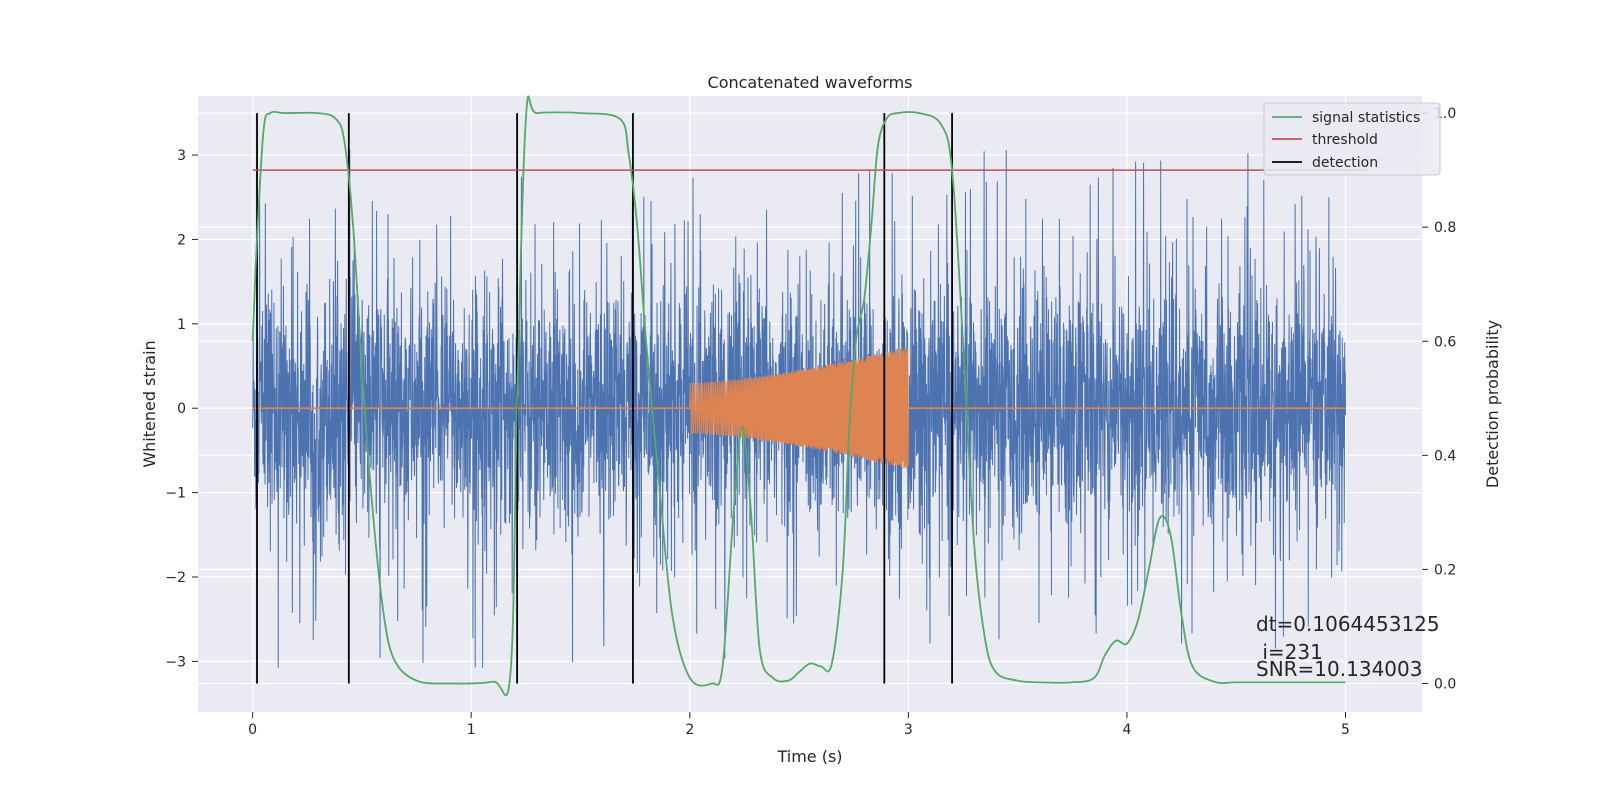 The image size is (1600, 800). I want to click on x-tick-label-3: 3, so click(908, 730).